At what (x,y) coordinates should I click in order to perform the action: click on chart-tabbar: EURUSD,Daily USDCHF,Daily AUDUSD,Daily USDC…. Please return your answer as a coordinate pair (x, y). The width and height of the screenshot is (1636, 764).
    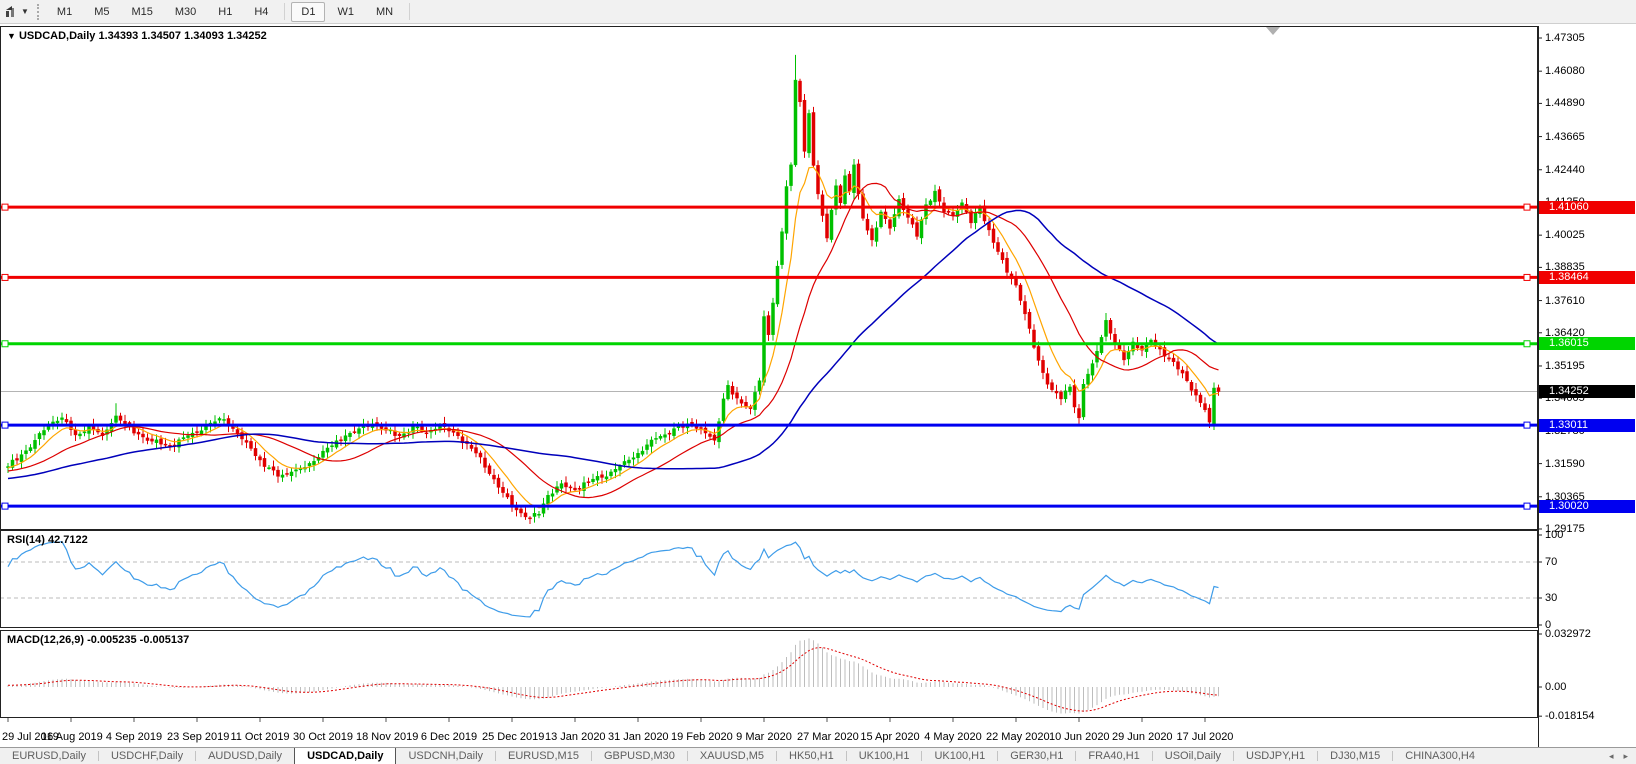
    Looking at the image, I should click on (818, 755).